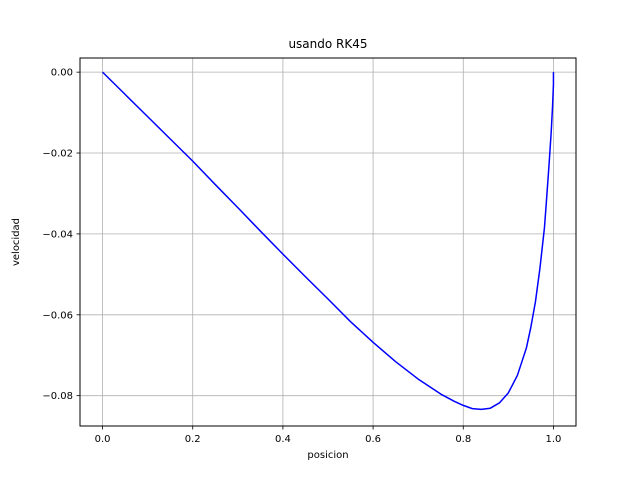 The width and height of the screenshot is (640, 480). Describe the element at coordinates (463, 439) in the screenshot. I see `x-tick-label: 0.8` at that location.